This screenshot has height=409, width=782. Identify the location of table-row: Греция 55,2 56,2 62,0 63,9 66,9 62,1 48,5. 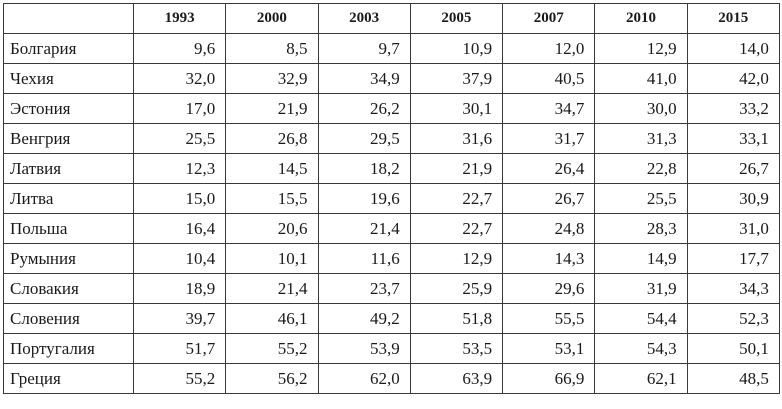
(391, 378).